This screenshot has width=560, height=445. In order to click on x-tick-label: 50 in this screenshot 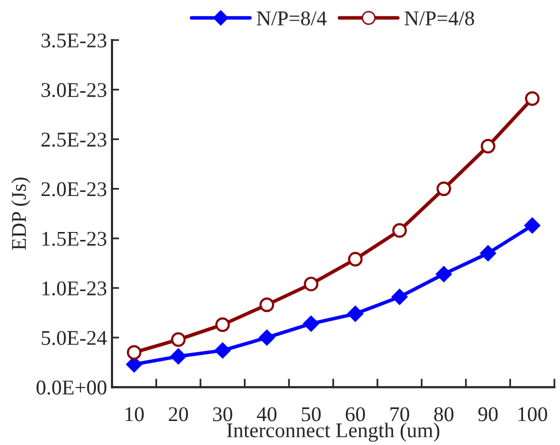, I will do `click(311, 414)`.